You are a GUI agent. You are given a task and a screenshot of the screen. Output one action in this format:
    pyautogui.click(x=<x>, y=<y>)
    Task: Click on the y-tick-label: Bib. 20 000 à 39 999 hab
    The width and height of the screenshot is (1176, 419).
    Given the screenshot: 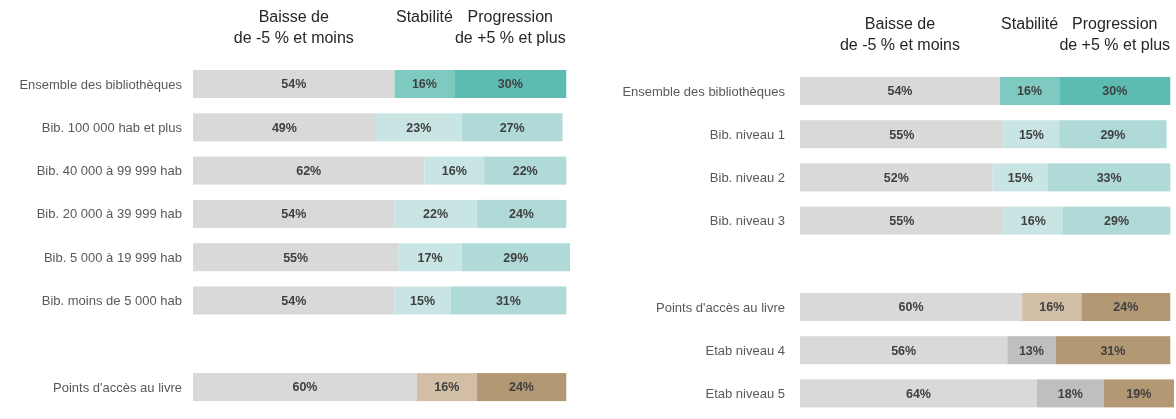 What is the action you would take?
    pyautogui.click(x=109, y=214)
    